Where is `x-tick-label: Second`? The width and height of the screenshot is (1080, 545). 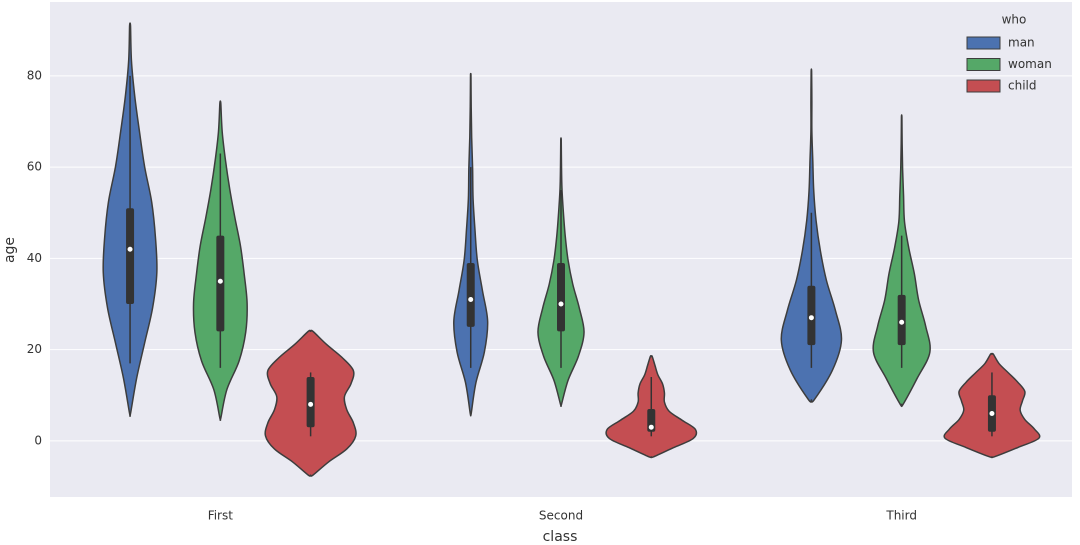 x-tick-label: Second is located at coordinates (561, 516).